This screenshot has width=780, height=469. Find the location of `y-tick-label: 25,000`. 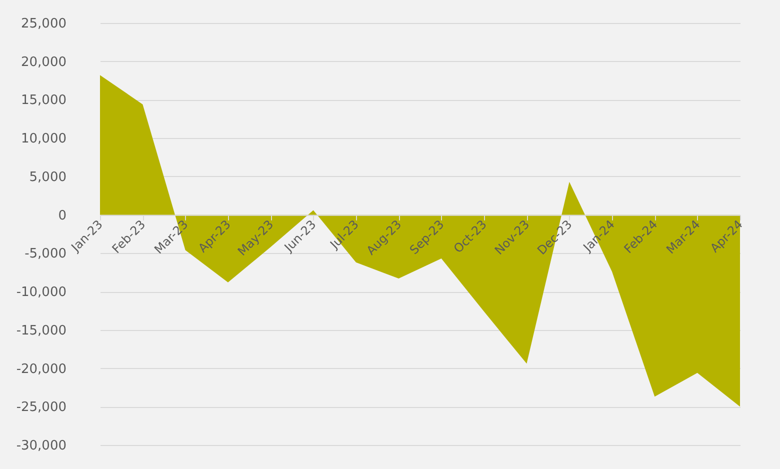

y-tick-label: 25,000 is located at coordinates (43, 24).